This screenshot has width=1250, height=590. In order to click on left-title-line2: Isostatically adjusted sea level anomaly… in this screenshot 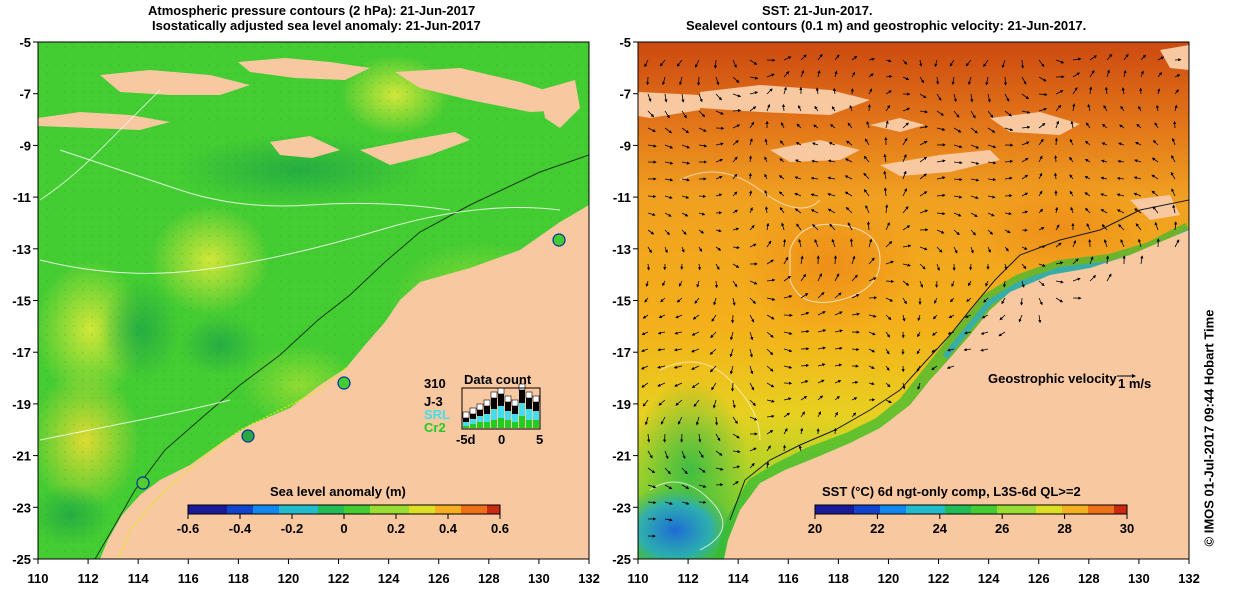, I will do `click(316, 25)`.